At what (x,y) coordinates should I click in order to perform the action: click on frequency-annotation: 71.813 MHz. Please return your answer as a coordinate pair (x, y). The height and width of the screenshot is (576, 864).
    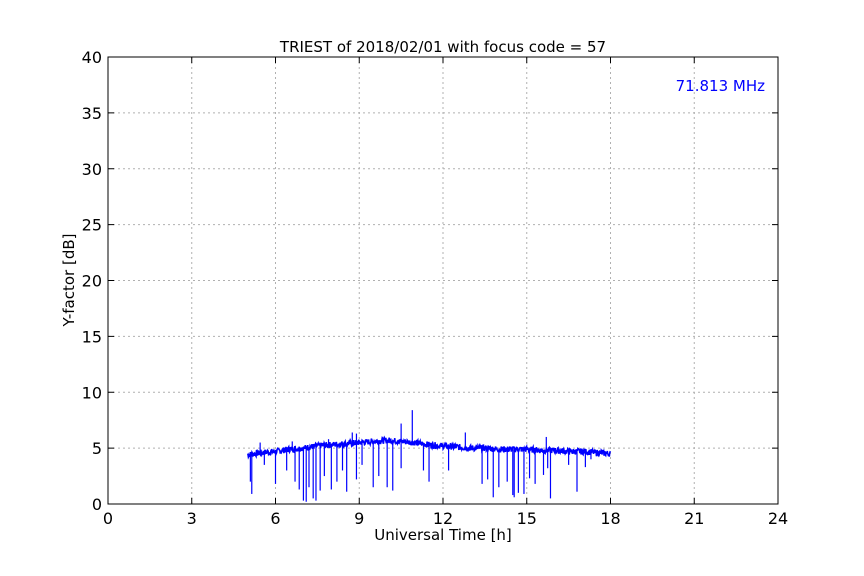
    Looking at the image, I should click on (720, 86).